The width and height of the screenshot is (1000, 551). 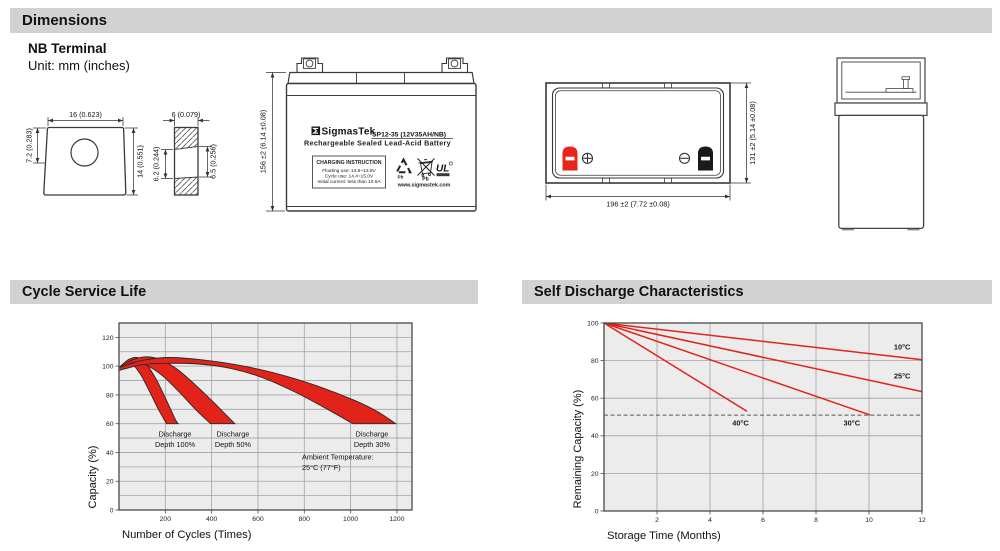 What do you see at coordinates (657, 520) in the screenshot?
I see `x-tick-label: 2` at bounding box center [657, 520].